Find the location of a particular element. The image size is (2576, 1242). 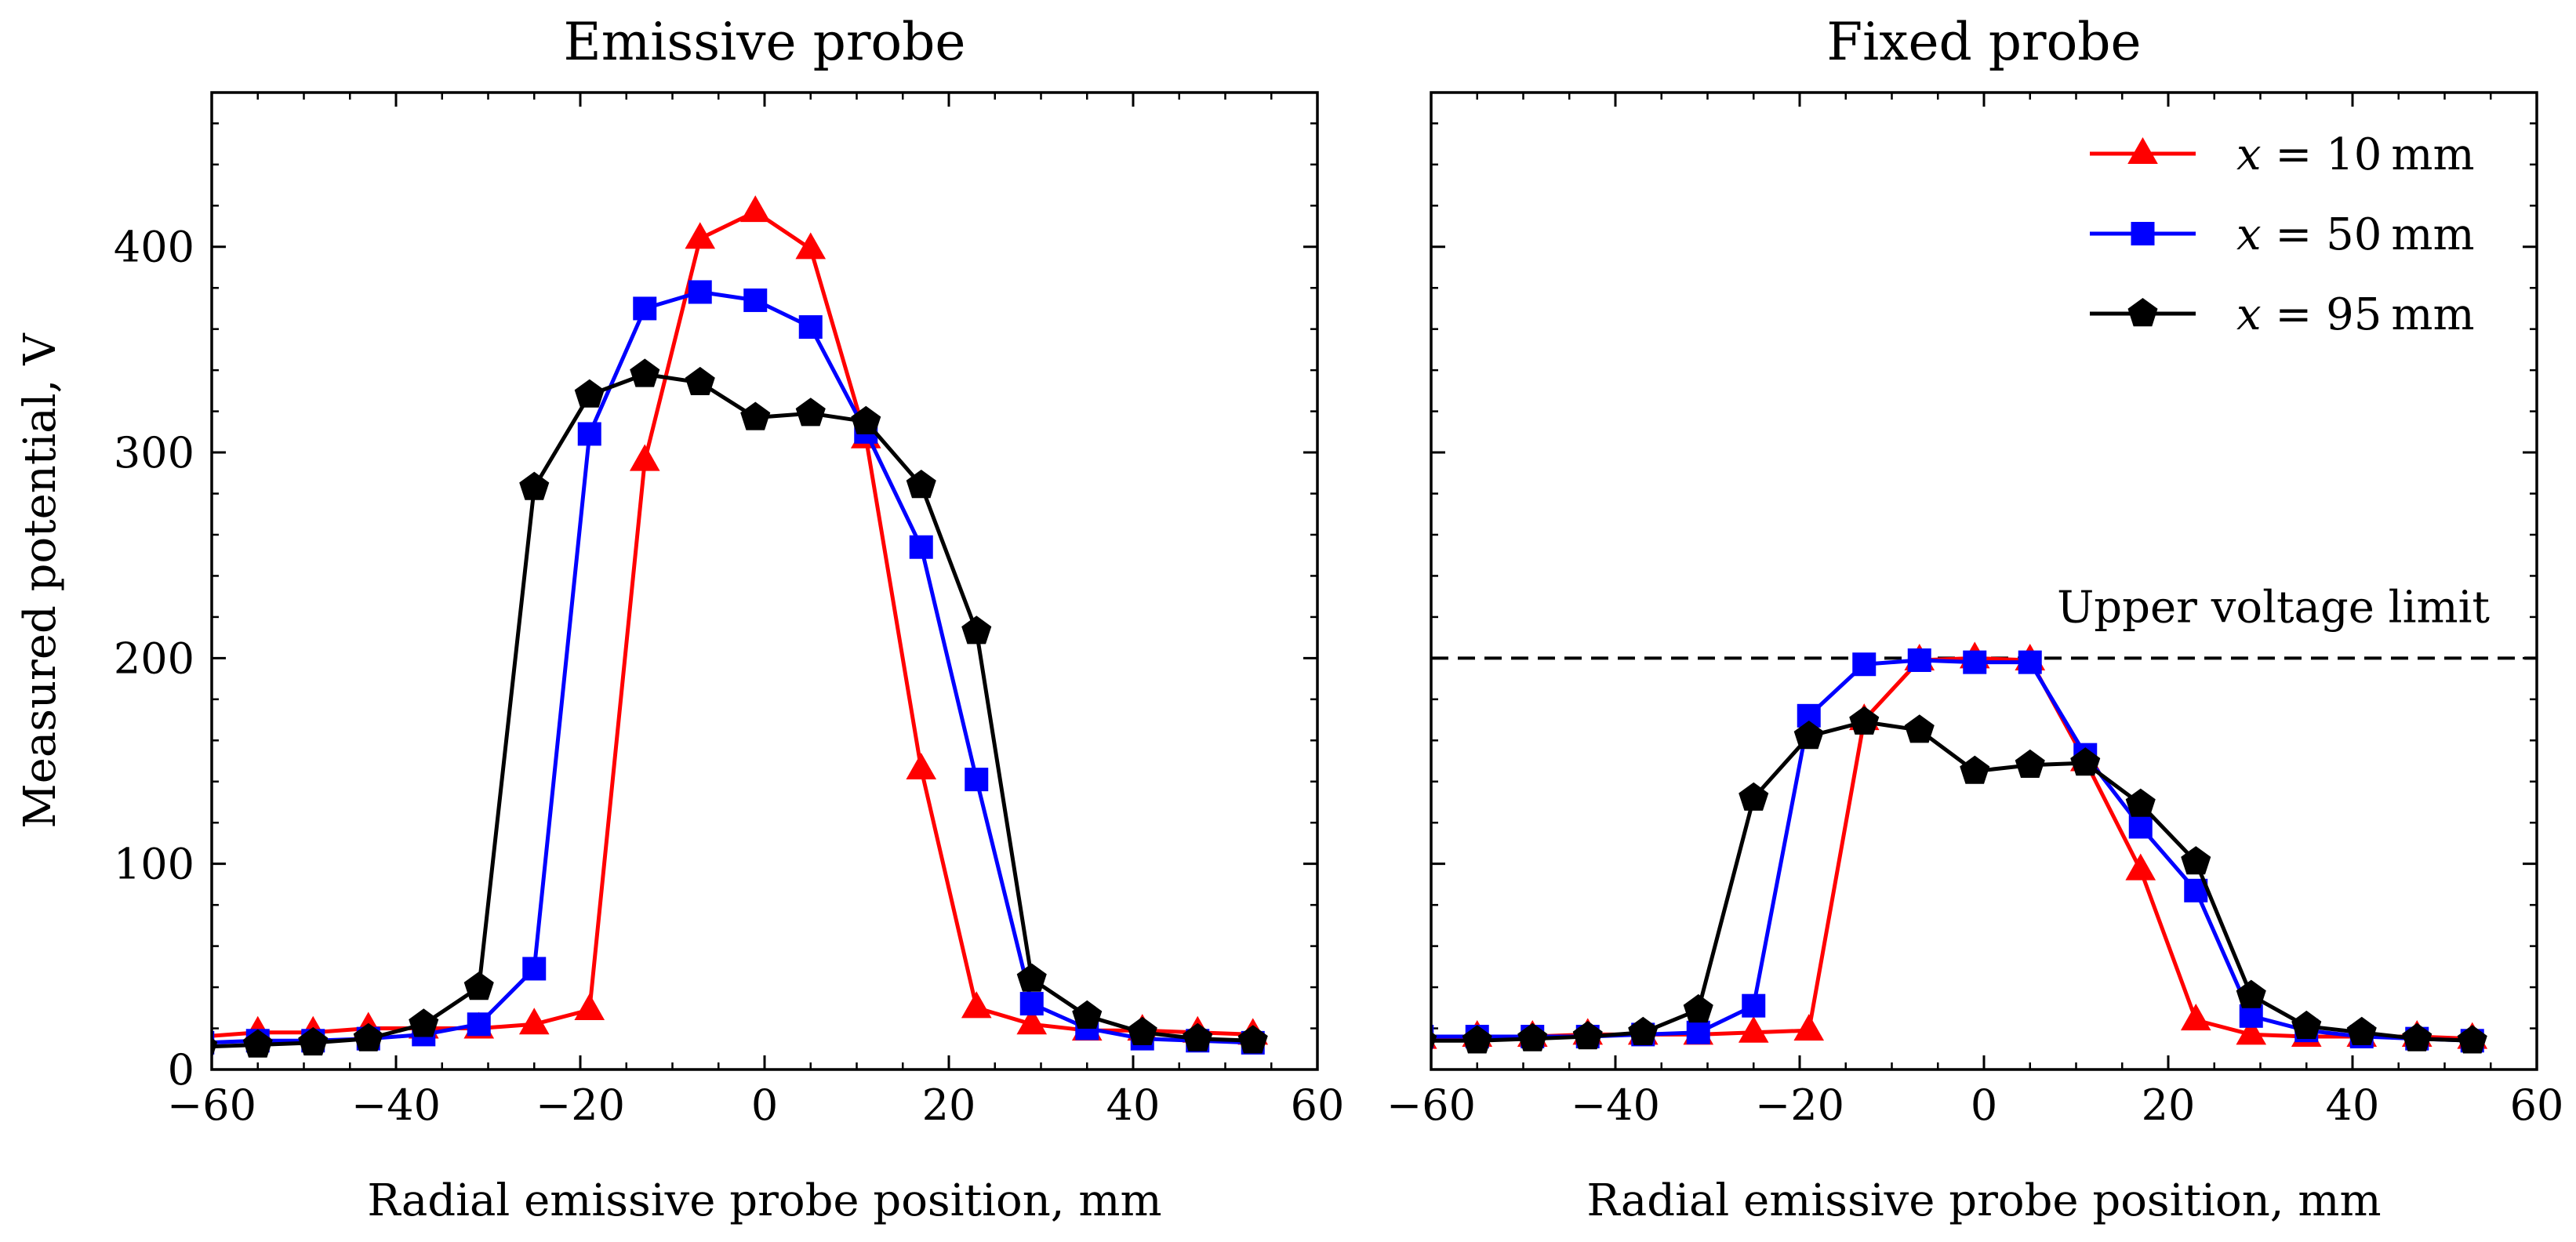

y-tick-label: 0 is located at coordinates (181, 1070).